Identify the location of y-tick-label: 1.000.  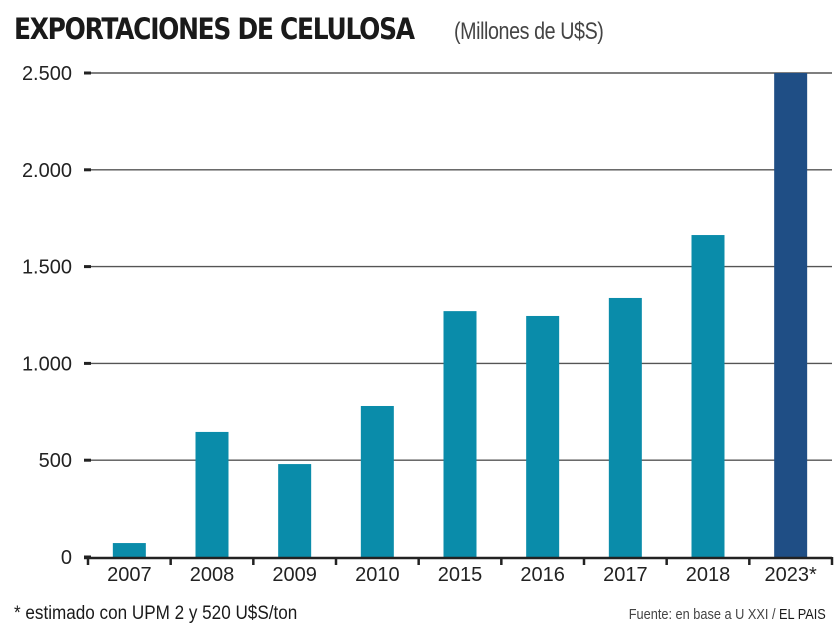
(47, 364).